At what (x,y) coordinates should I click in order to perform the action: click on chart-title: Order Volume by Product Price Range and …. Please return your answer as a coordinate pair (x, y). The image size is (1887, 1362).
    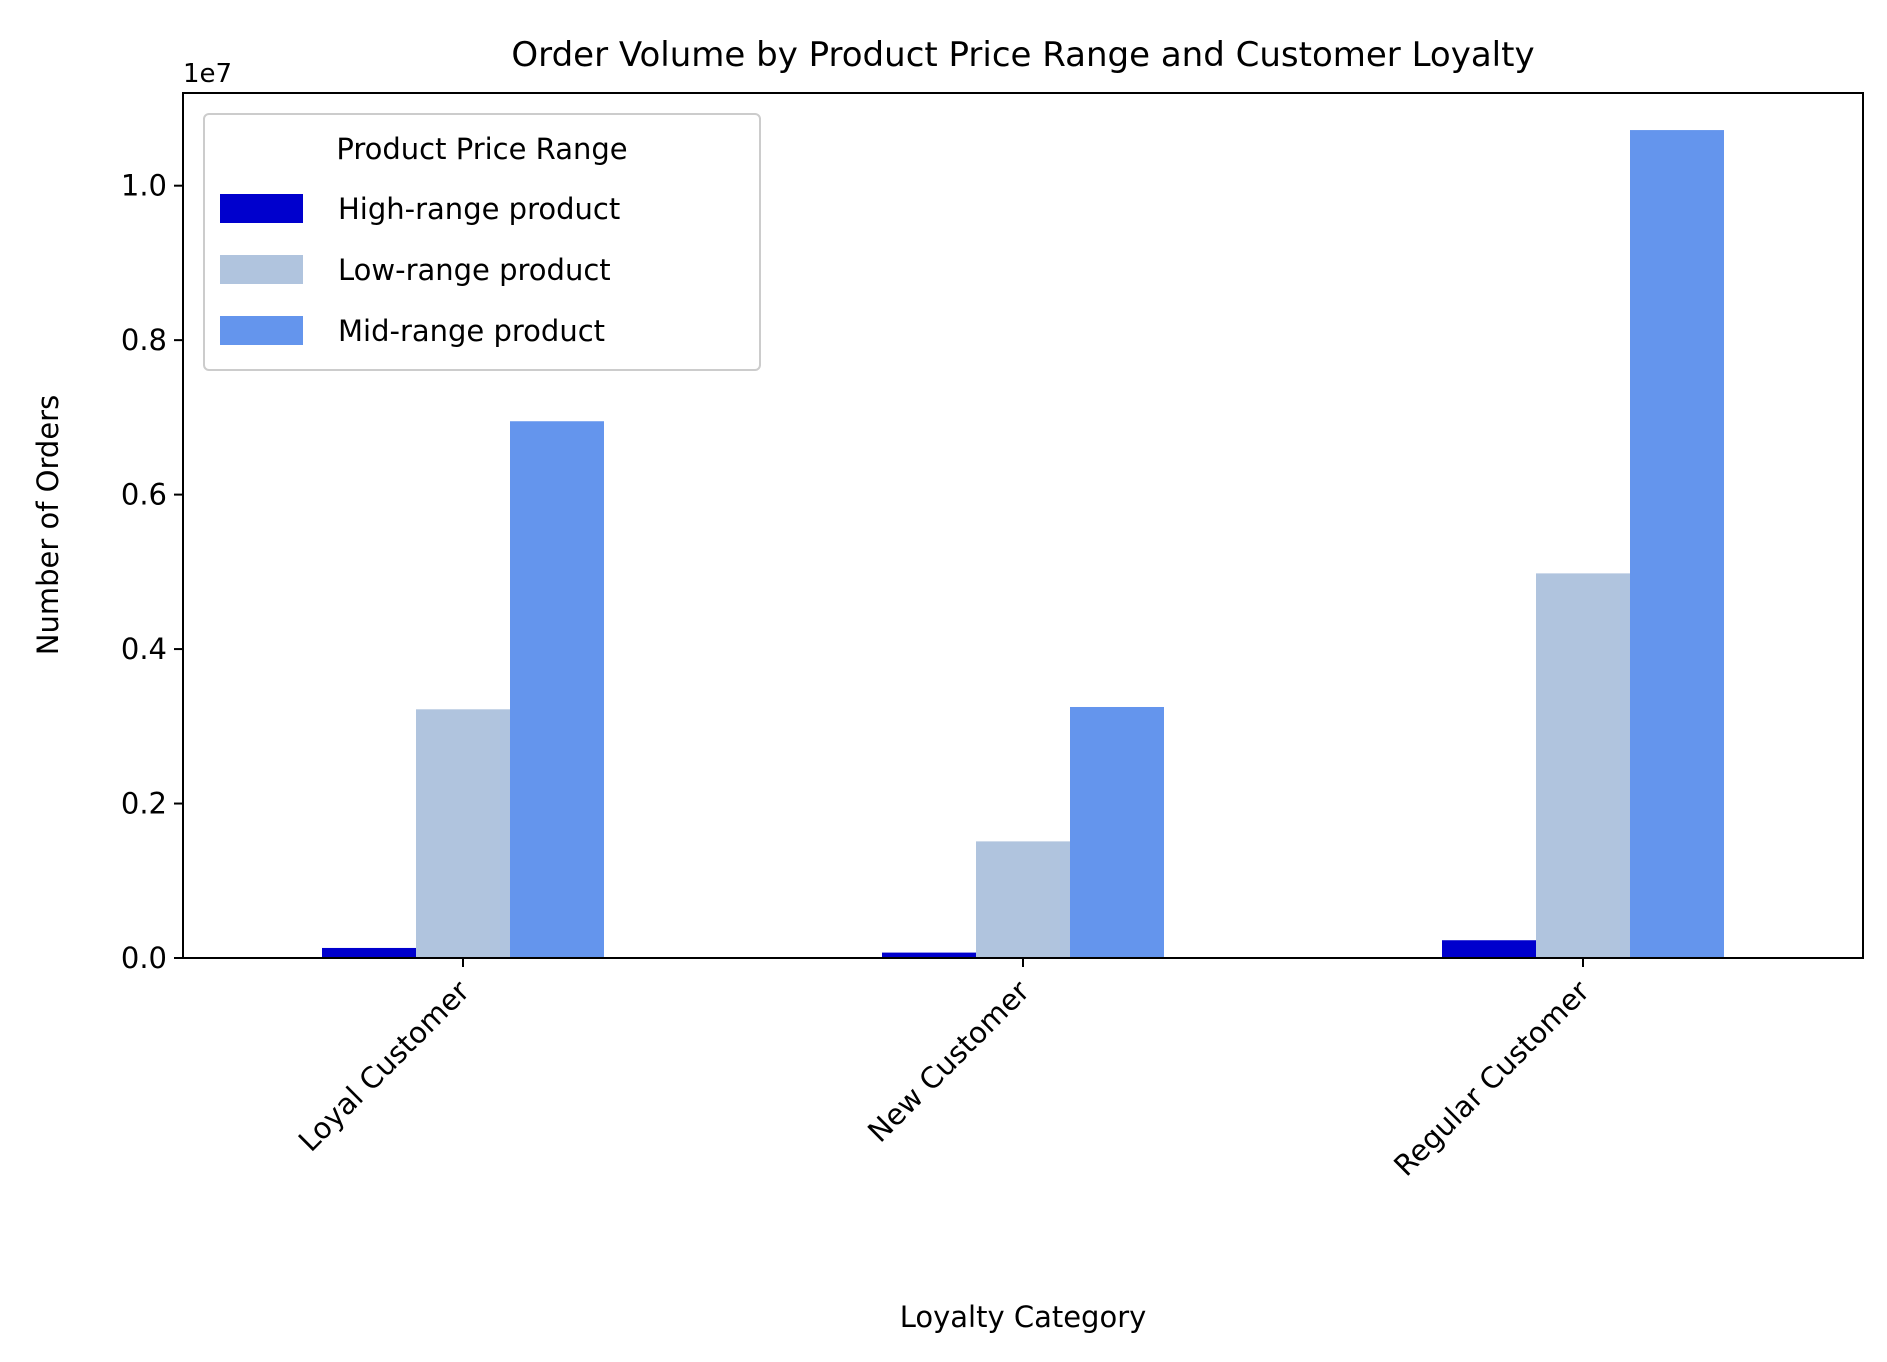
    Looking at the image, I should click on (1022, 55).